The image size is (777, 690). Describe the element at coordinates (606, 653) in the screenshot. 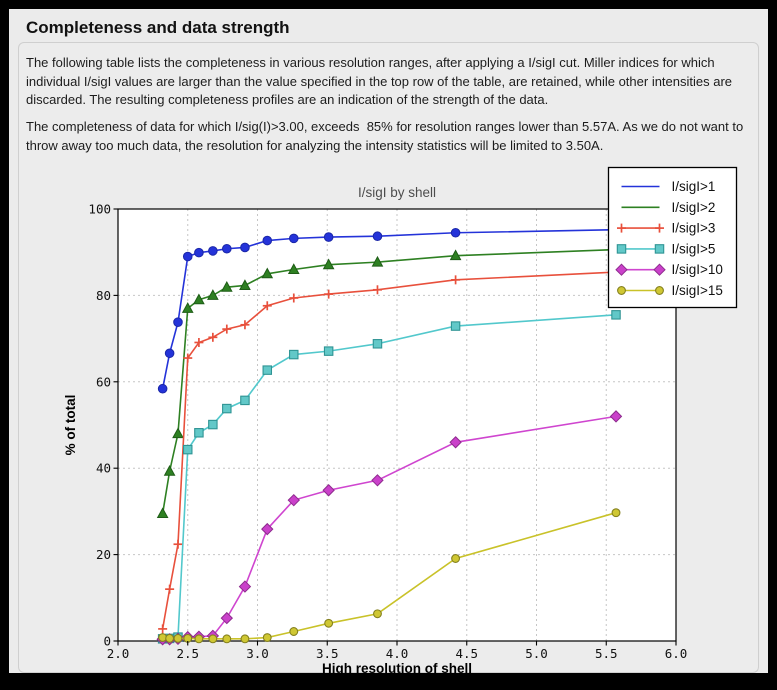

I see `svg-text: 5.5` at that location.